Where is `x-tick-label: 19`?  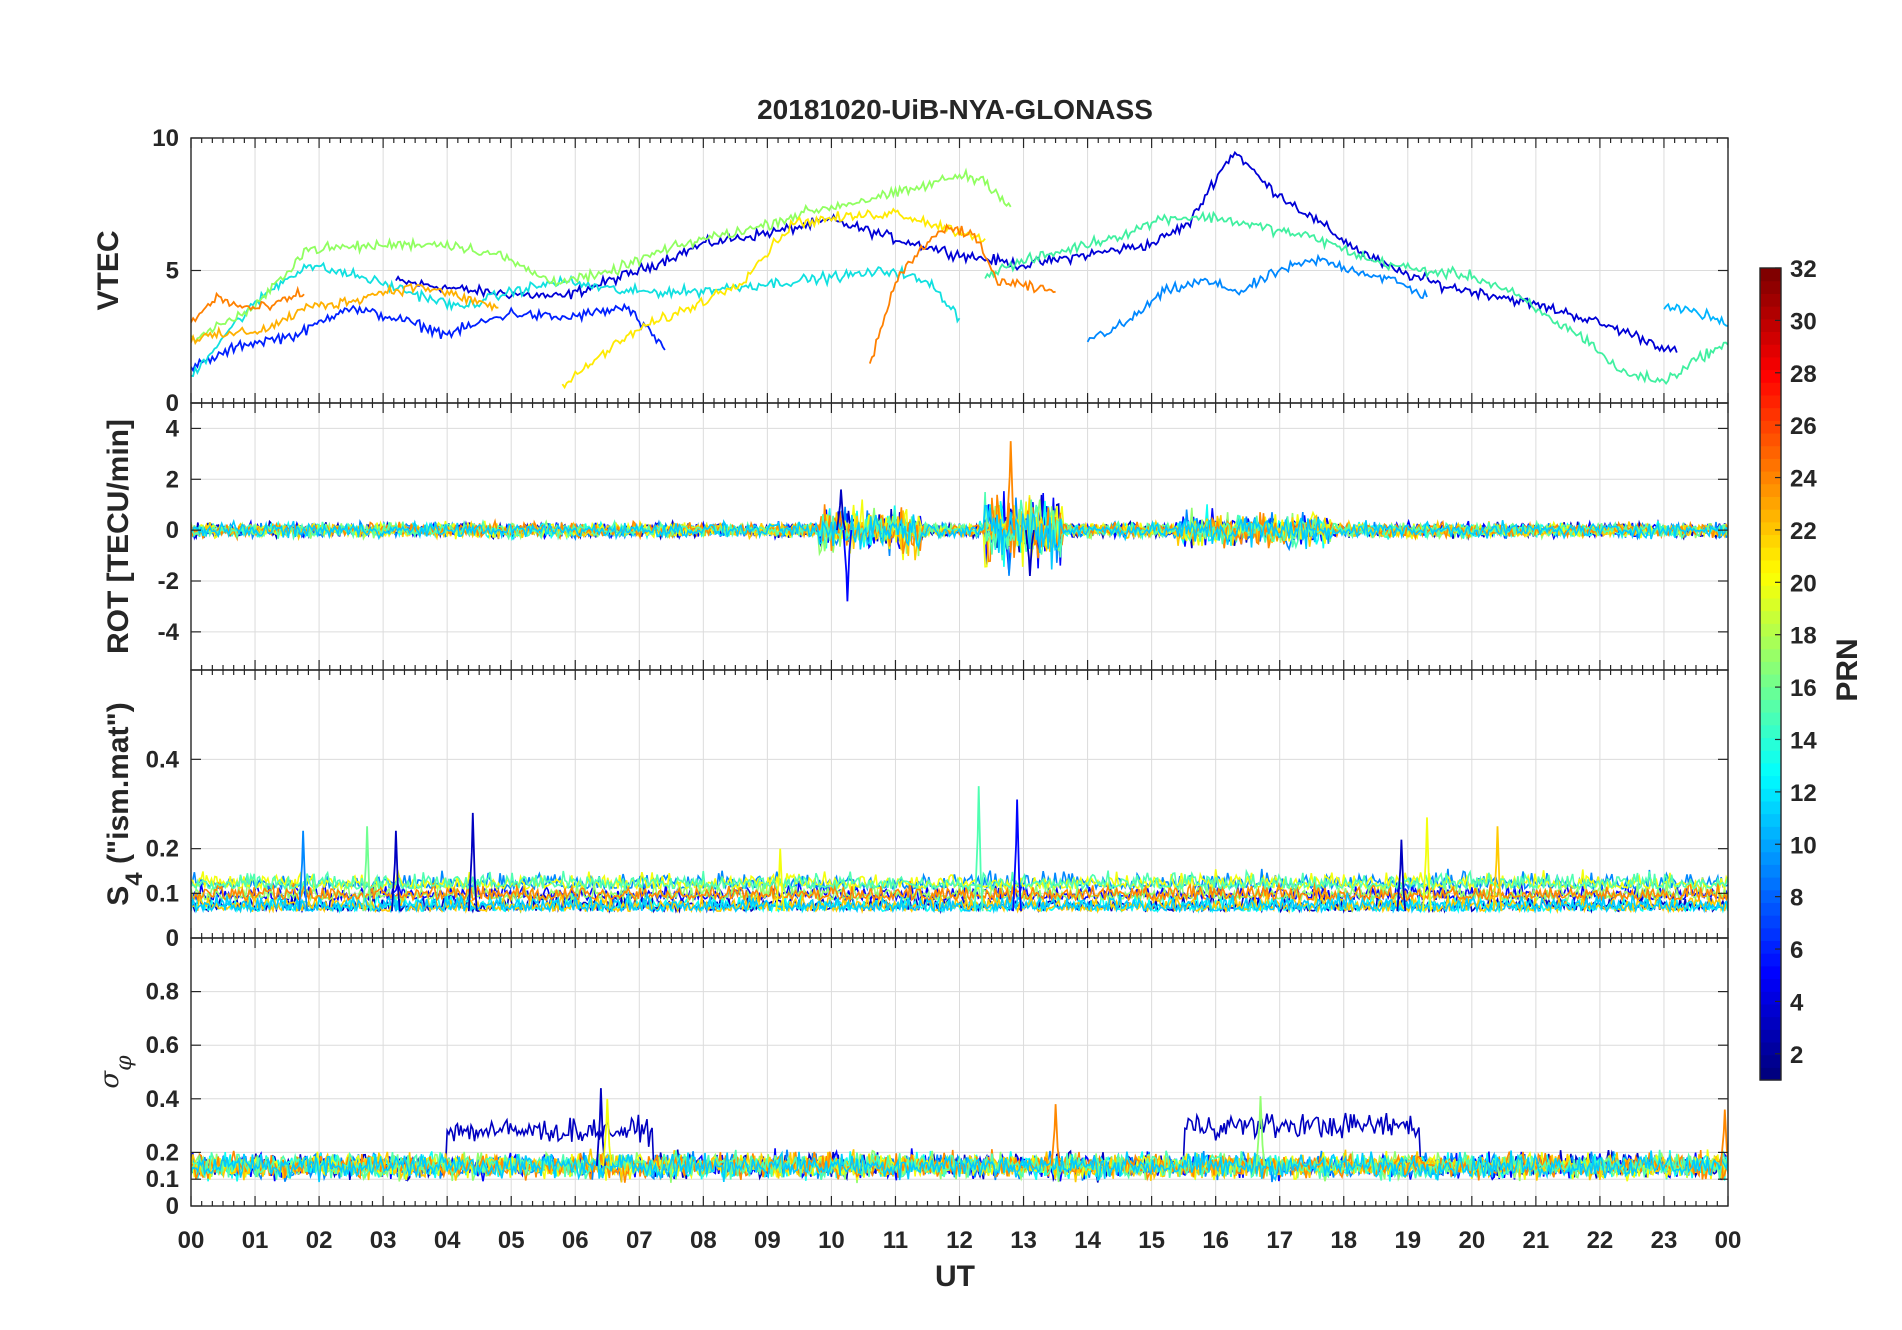
x-tick-label: 19 is located at coordinates (1407, 1240).